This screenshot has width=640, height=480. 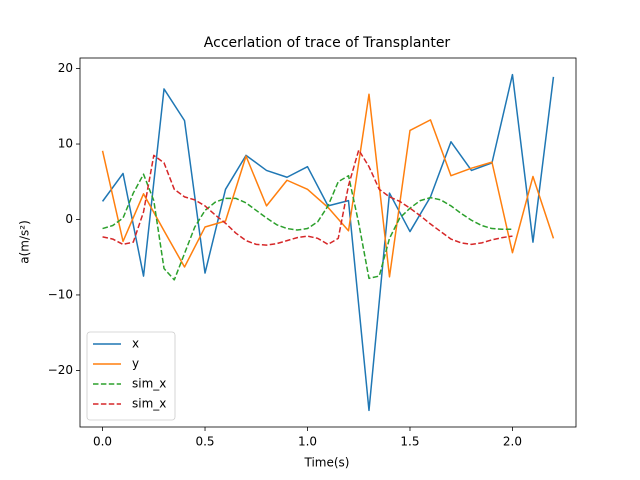 What do you see at coordinates (135, 364) in the screenshot?
I see `legend-label: y` at bounding box center [135, 364].